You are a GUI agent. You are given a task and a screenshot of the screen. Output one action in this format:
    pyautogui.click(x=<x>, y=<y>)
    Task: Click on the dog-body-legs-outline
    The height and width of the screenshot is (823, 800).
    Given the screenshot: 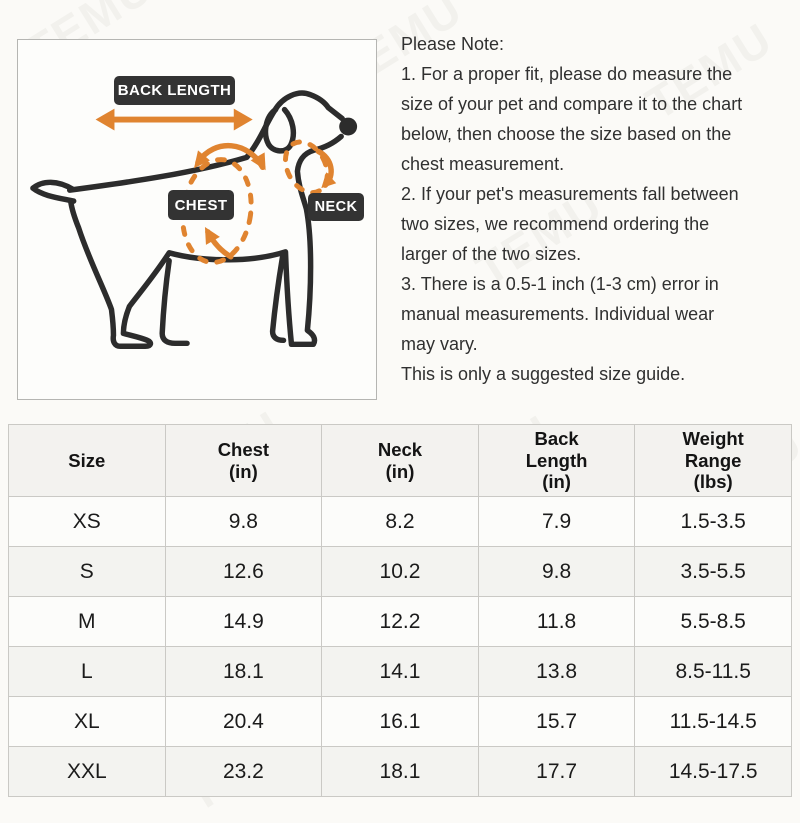 What is the action you would take?
    pyautogui.click(x=205, y=241)
    